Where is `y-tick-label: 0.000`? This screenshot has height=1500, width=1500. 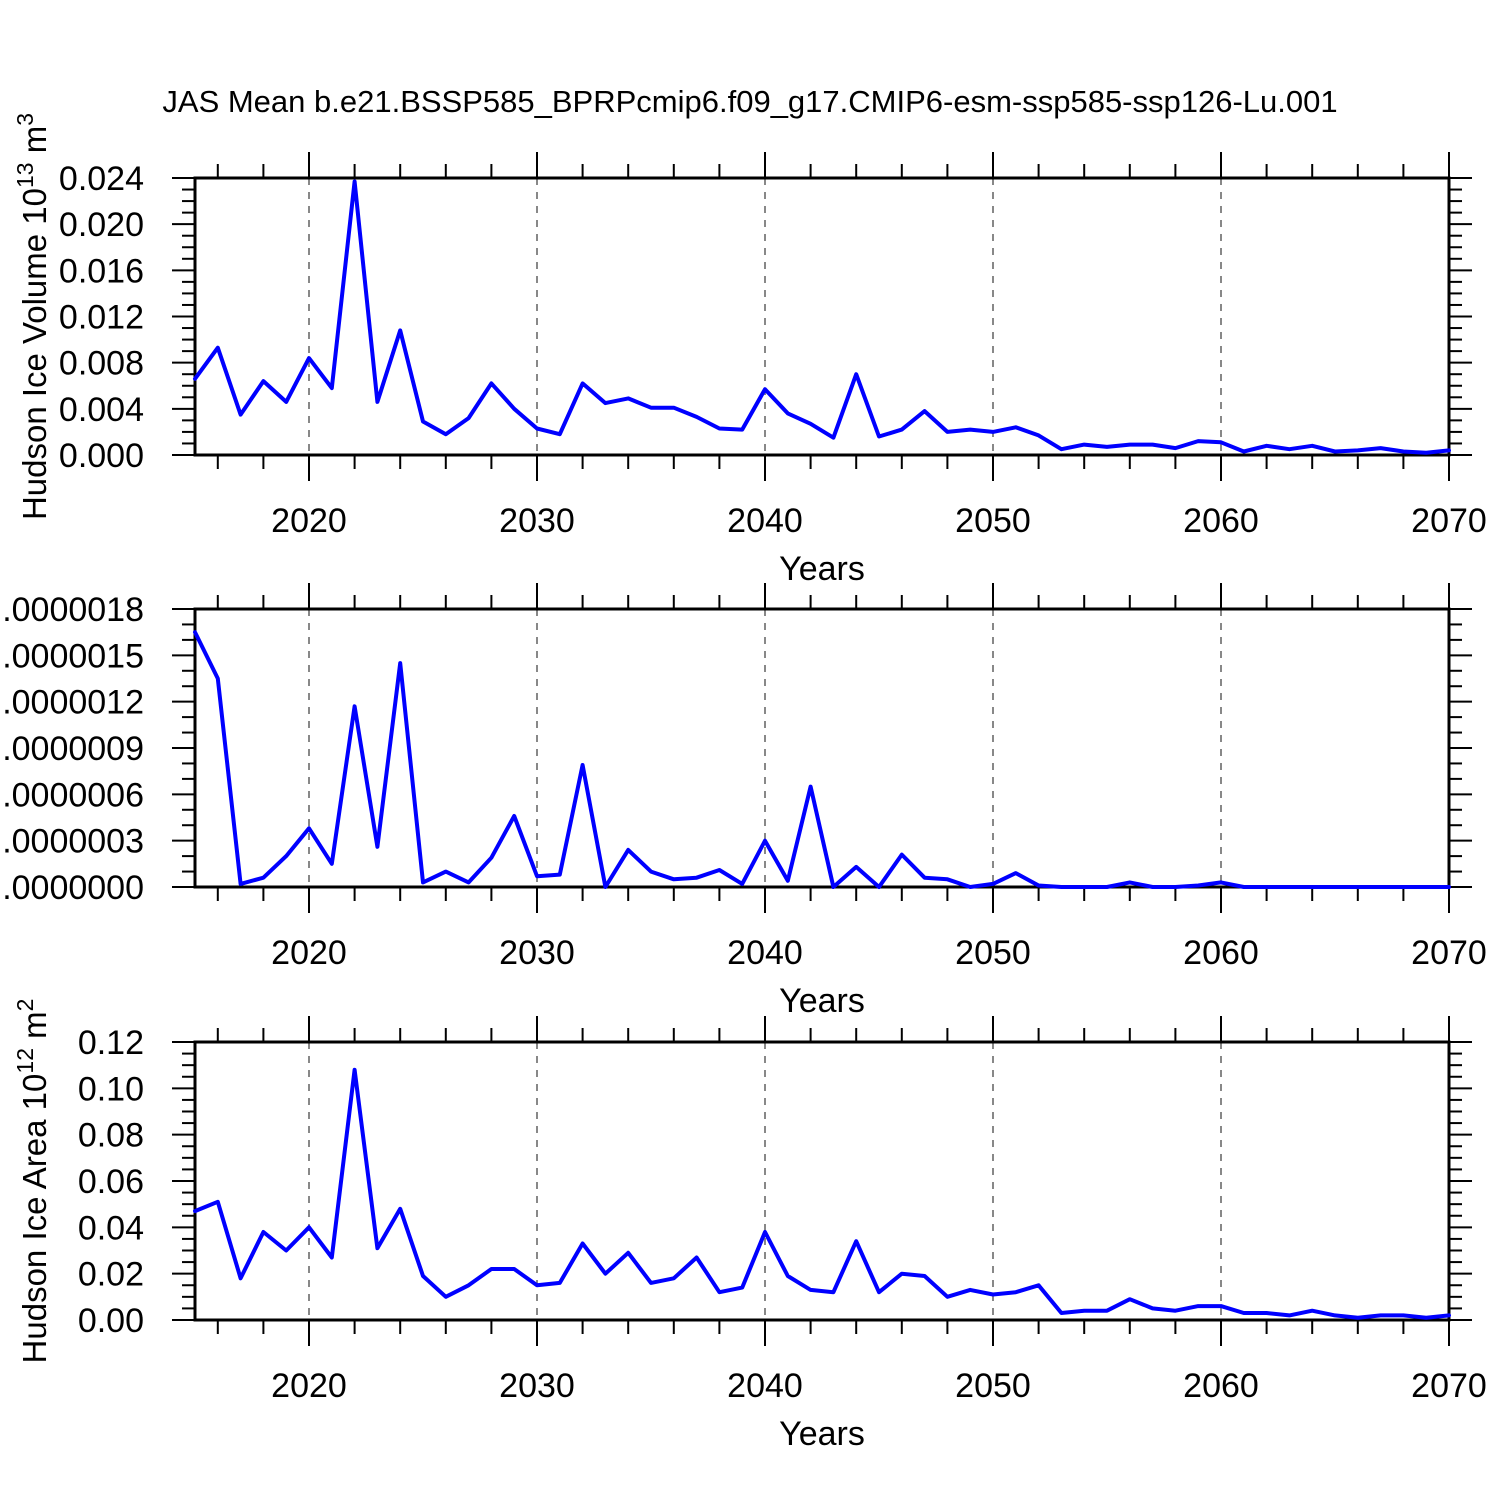
y-tick-label: 0.000 is located at coordinates (101, 456).